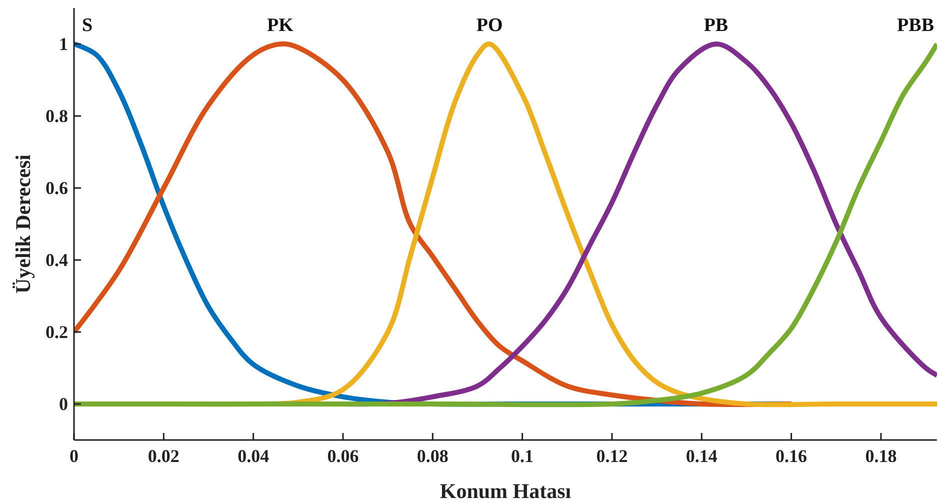 This screenshot has height=502, width=938. Describe the element at coordinates (280, 25) in the screenshot. I see `series-label: PK` at that location.